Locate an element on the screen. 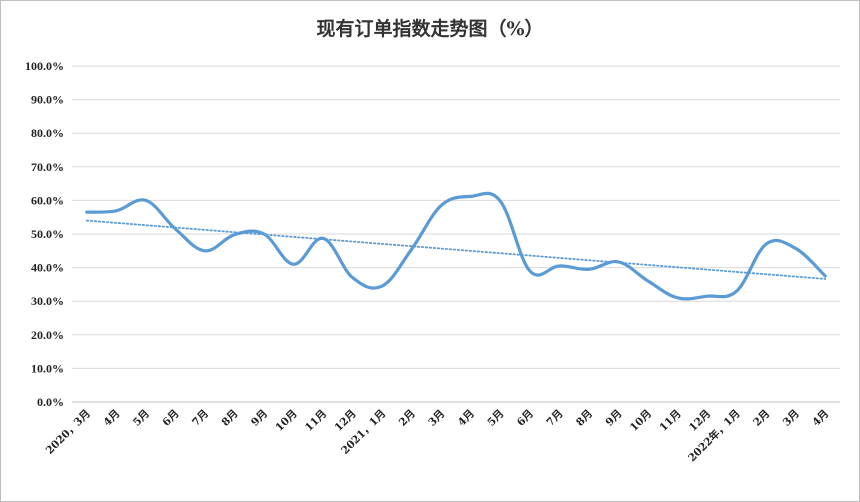  y-tick-label: 40.0% is located at coordinates (47, 268).